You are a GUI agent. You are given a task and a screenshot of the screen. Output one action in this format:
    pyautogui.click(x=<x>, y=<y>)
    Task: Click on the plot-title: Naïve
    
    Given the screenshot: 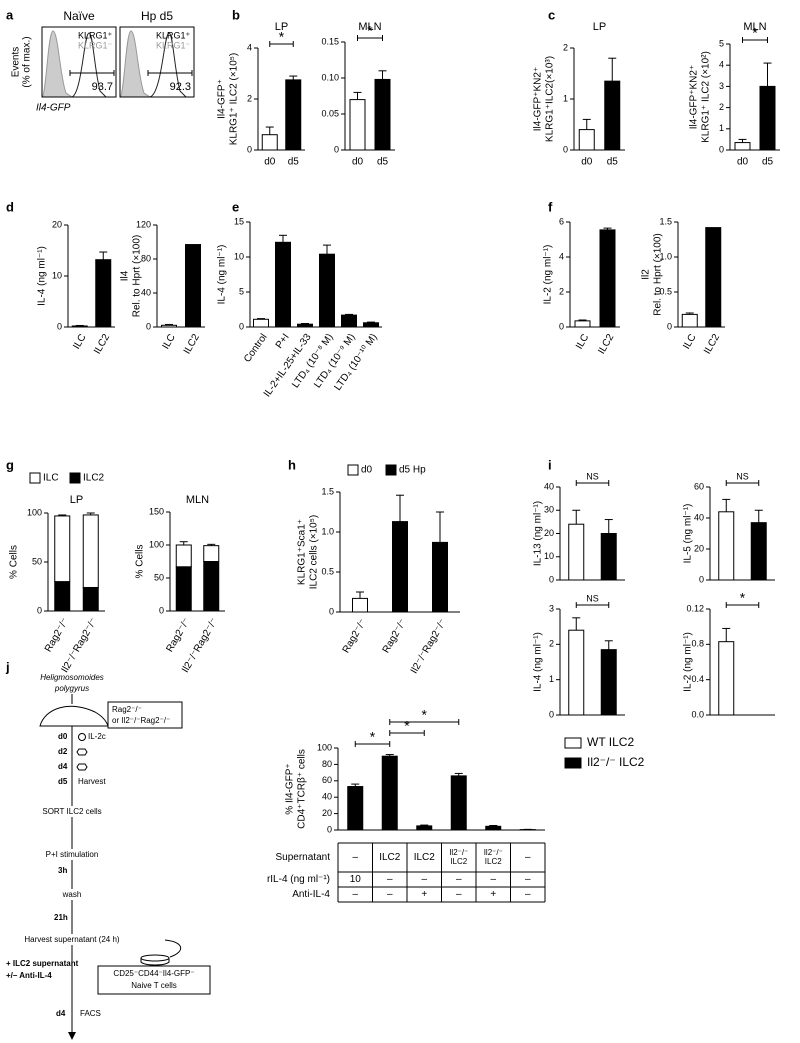 What is the action you would take?
    pyautogui.click(x=79, y=16)
    